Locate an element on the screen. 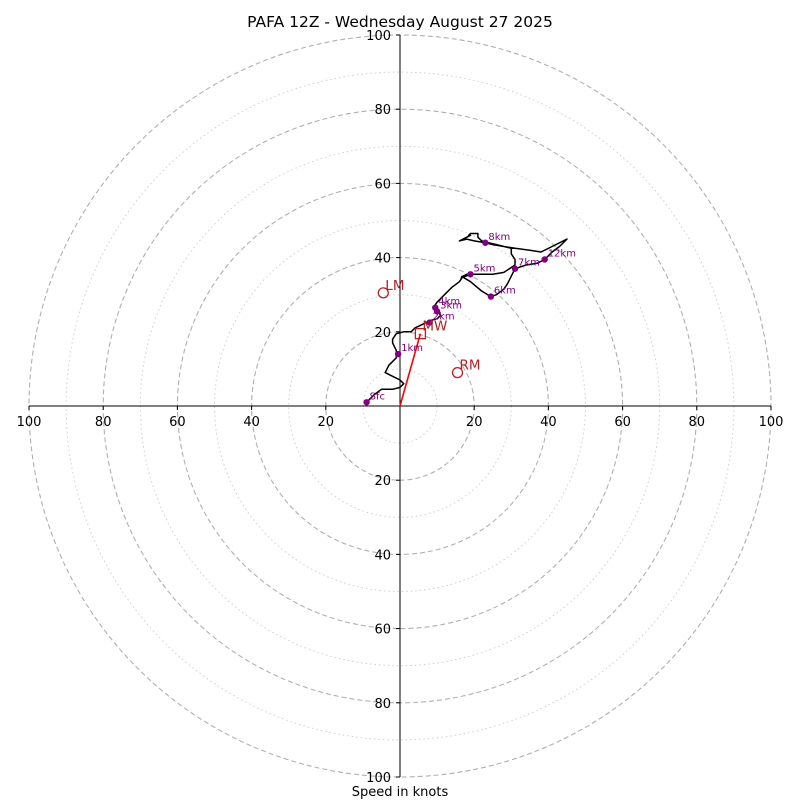 The image size is (800, 800). height-marker-label: 1km is located at coordinates (412, 348).